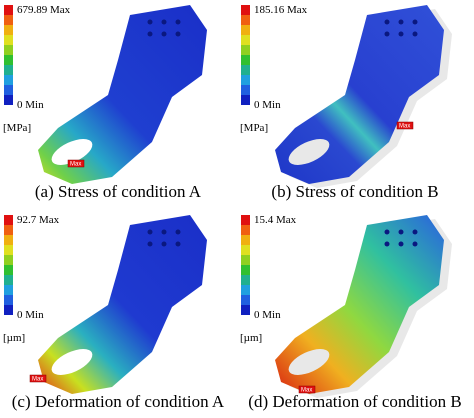  Describe the element at coordinates (275, 220) in the screenshot. I see `legend-max: 15.4 Max` at that location.